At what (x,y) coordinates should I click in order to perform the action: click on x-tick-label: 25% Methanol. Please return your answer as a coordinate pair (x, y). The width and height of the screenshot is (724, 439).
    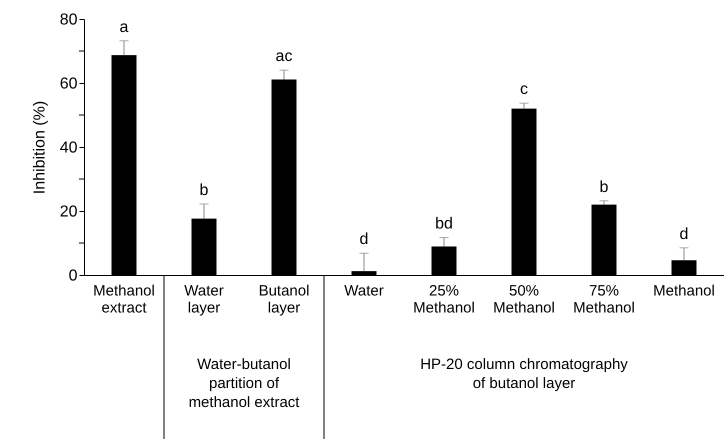
    Looking at the image, I should click on (444, 299).